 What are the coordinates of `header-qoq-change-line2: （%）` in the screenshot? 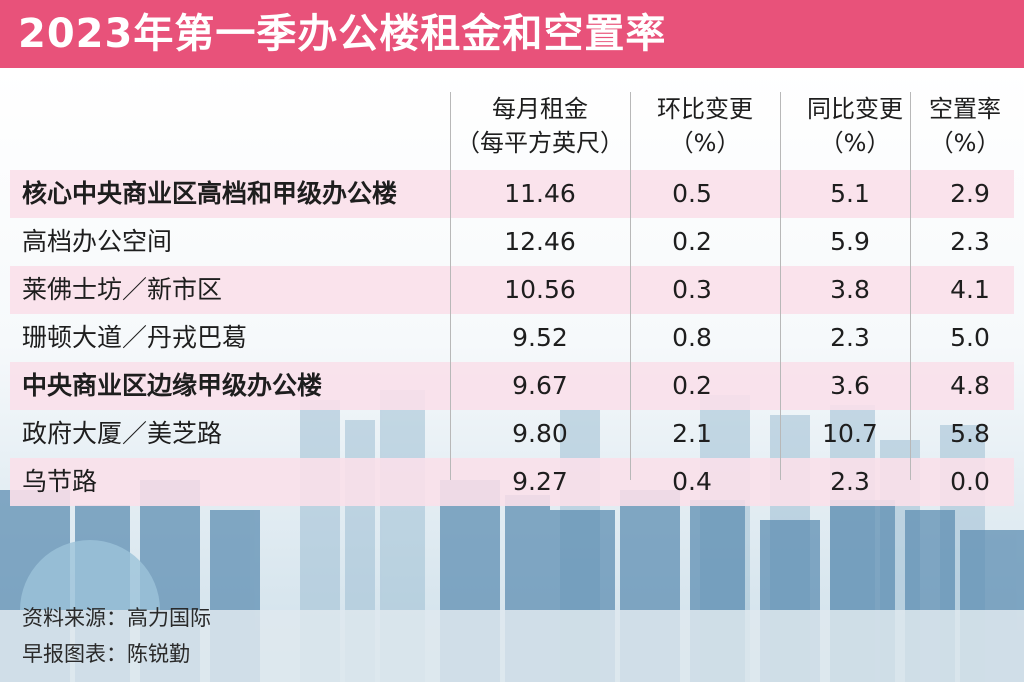 It's located at (705, 143).